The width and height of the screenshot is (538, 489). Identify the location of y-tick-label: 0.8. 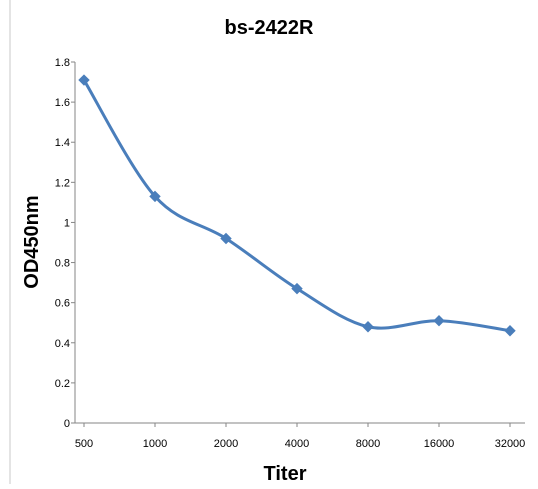
(62, 264).